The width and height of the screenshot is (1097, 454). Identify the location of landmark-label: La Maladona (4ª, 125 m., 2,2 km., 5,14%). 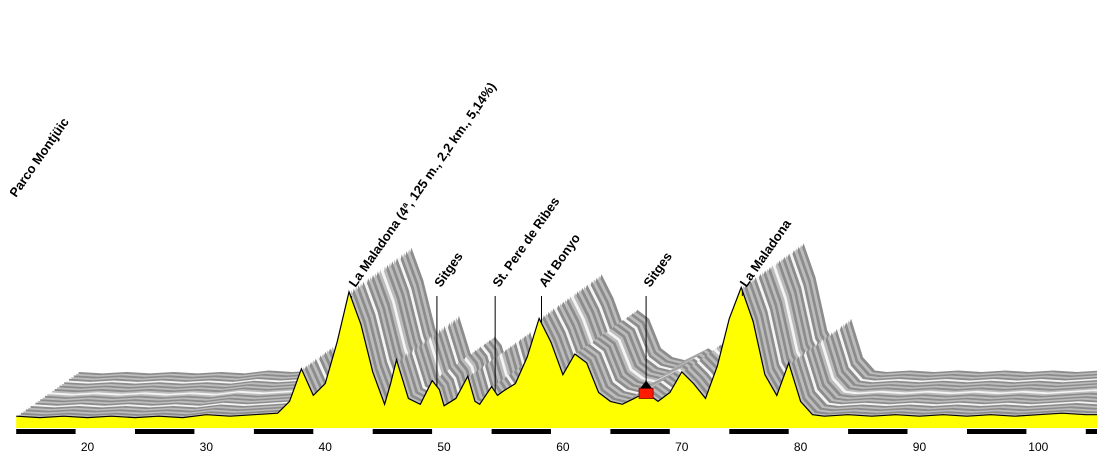
(422, 184).